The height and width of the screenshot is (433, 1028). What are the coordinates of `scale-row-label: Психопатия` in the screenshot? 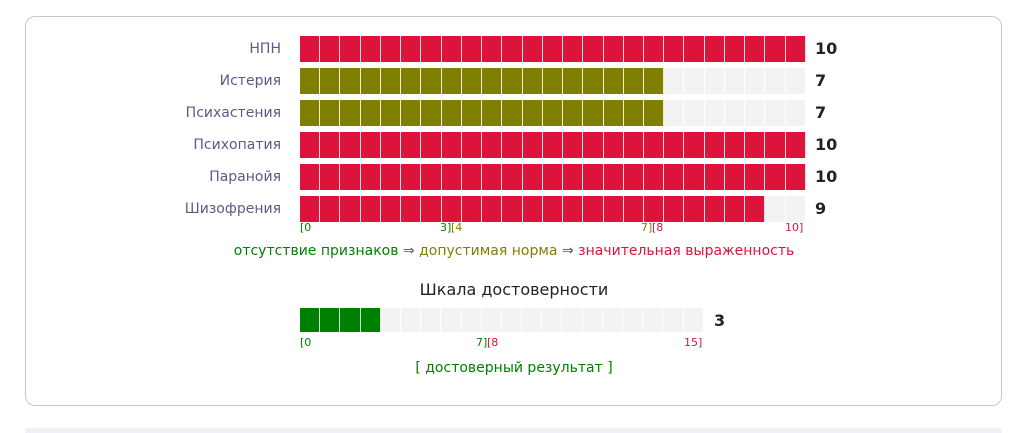 It's located at (237, 145).